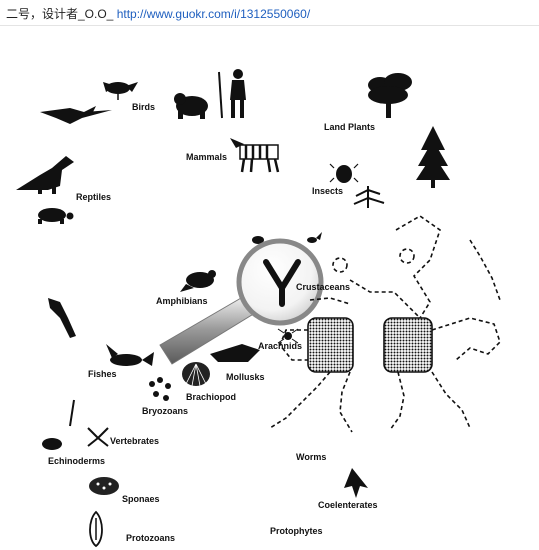  What do you see at coordinates (314, 237) in the screenshot?
I see `scorpion-icon` at bounding box center [314, 237].